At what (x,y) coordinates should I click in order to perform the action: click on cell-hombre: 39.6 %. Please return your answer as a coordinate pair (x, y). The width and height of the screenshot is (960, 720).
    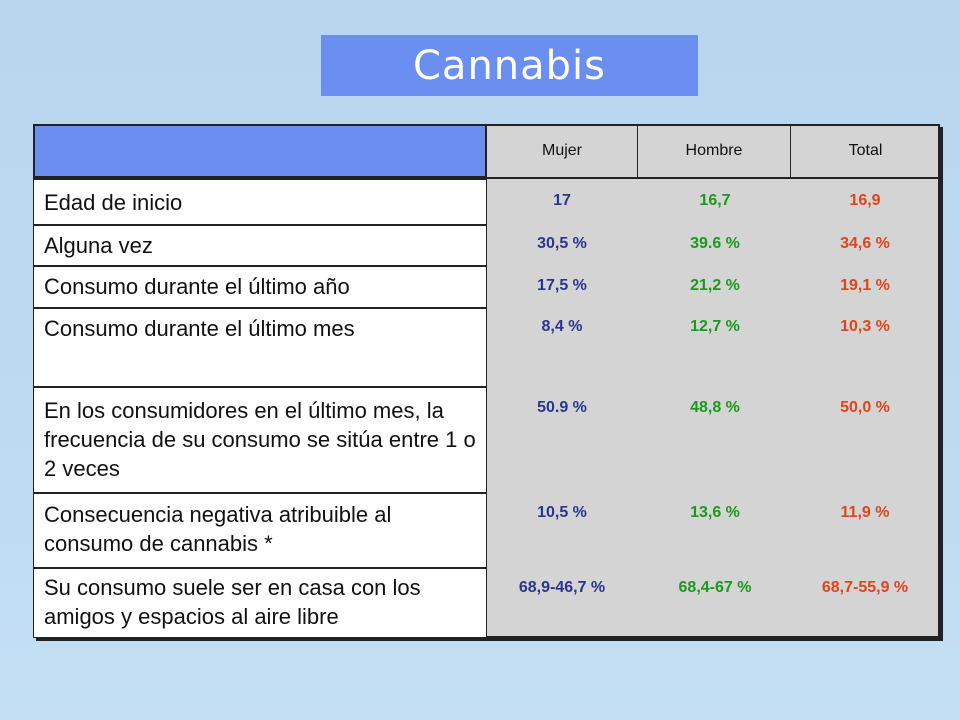
    Looking at the image, I should click on (715, 243).